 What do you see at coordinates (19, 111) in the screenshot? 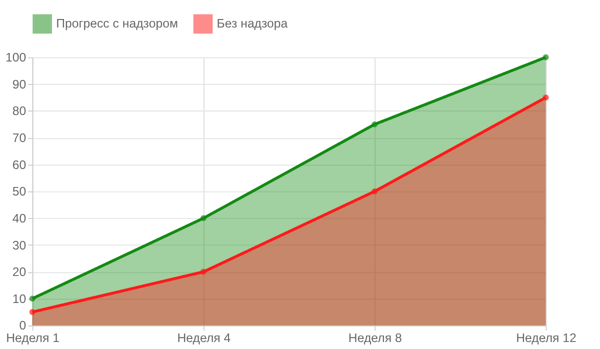
I see `y-tick-label: 80` at bounding box center [19, 111].